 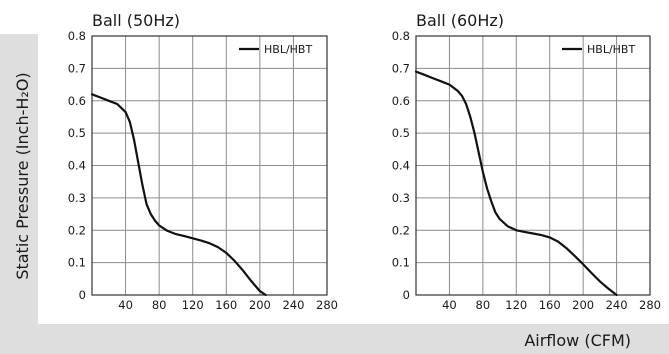 I want to click on chart-title-50hz: Ball (50Hz), so click(x=136, y=20).